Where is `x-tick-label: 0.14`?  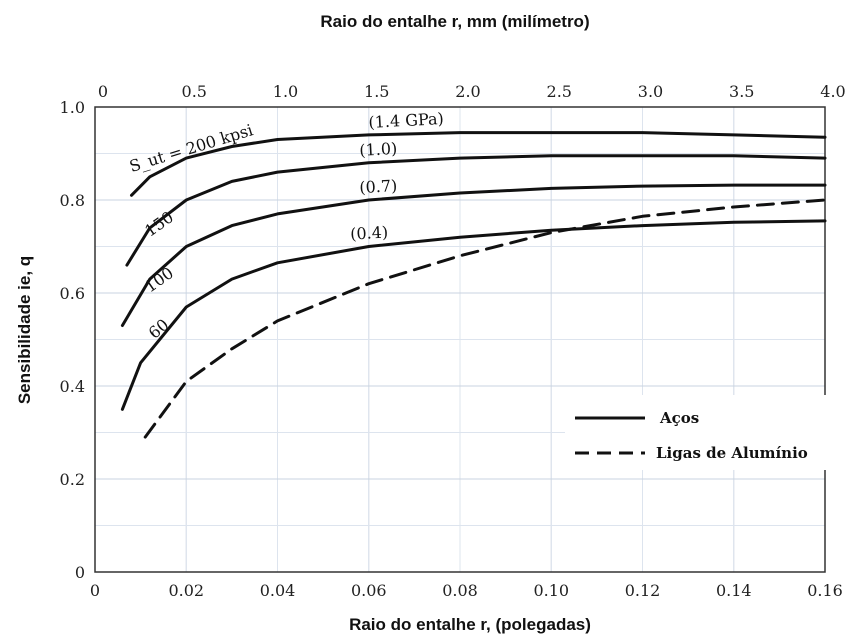
x-tick-label: 0.14 is located at coordinates (734, 590).